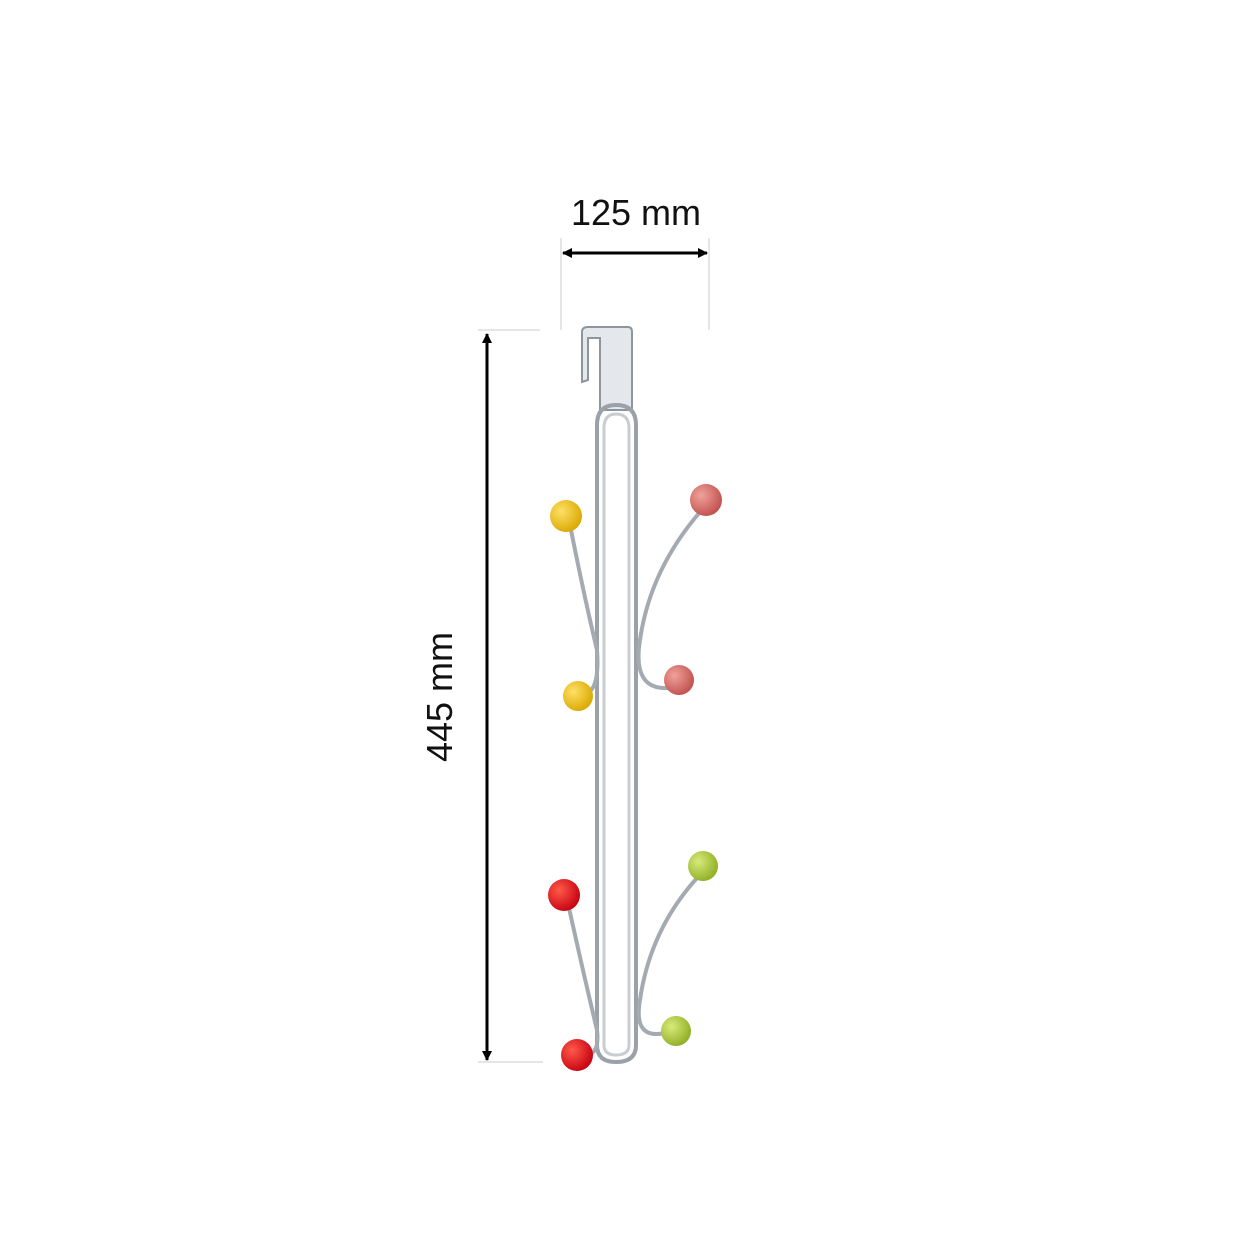  I want to click on knob-pink-top, so click(706, 500).